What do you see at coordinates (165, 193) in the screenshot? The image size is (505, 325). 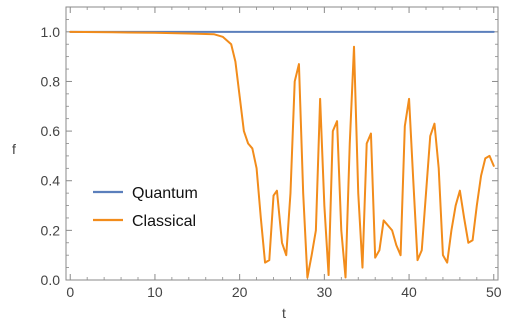 I see `legend-label-quantum: Quantum` at bounding box center [165, 193].